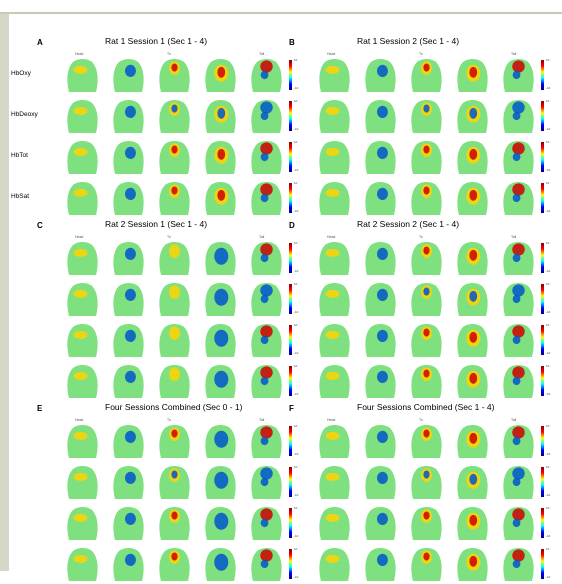  I want to click on column-label: Tx, so click(421, 54).